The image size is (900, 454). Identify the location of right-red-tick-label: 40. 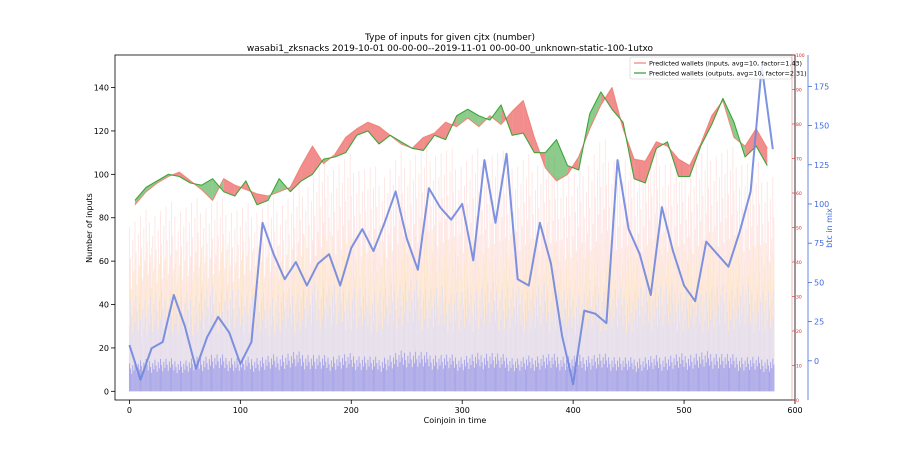
(799, 263).